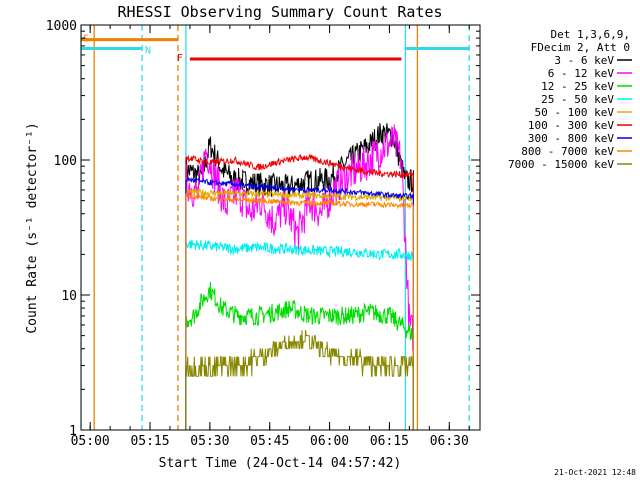  I want to click on chart-title: RHESSI Observing Summary Count Rates, so click(279, 12).